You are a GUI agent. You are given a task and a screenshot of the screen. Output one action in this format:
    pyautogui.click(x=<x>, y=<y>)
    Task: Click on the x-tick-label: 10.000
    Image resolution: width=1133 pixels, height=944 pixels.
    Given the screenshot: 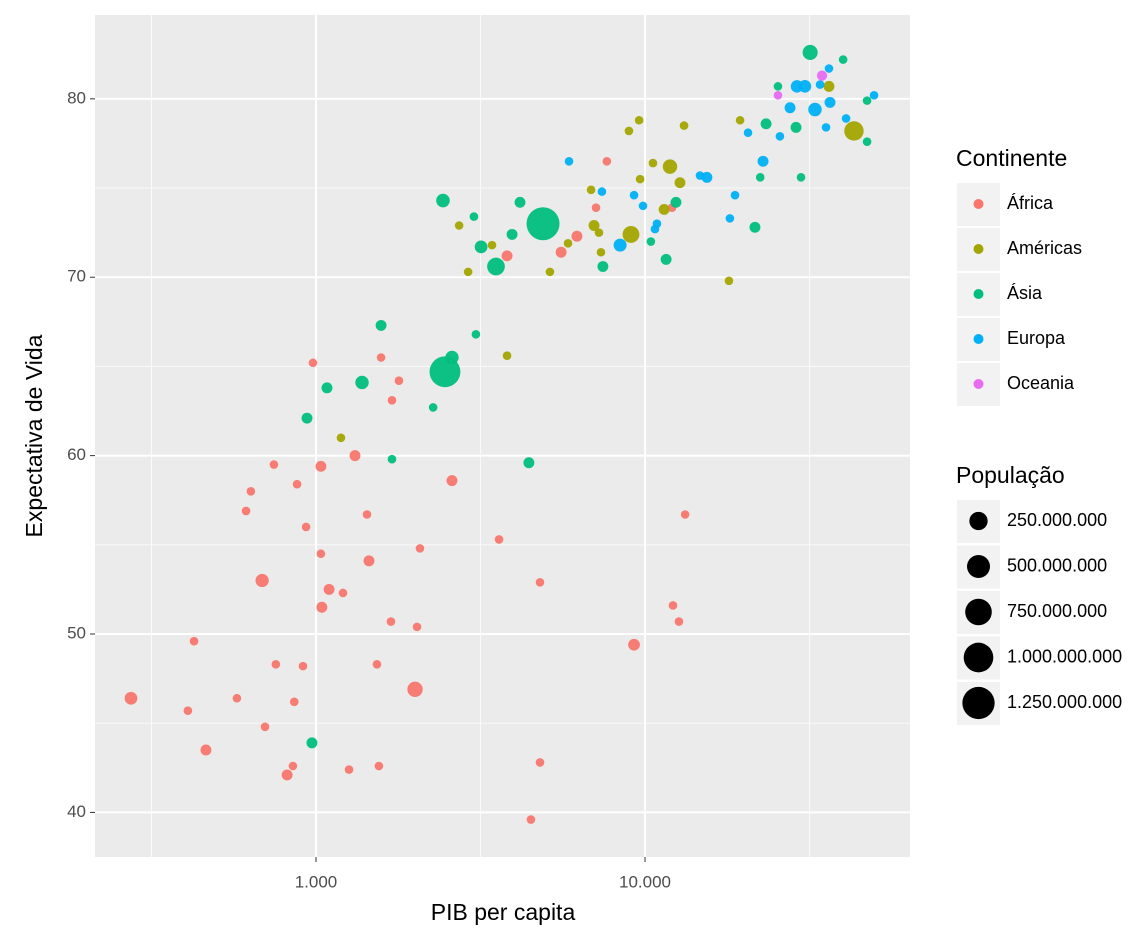 What is the action you would take?
    pyautogui.click(x=645, y=881)
    